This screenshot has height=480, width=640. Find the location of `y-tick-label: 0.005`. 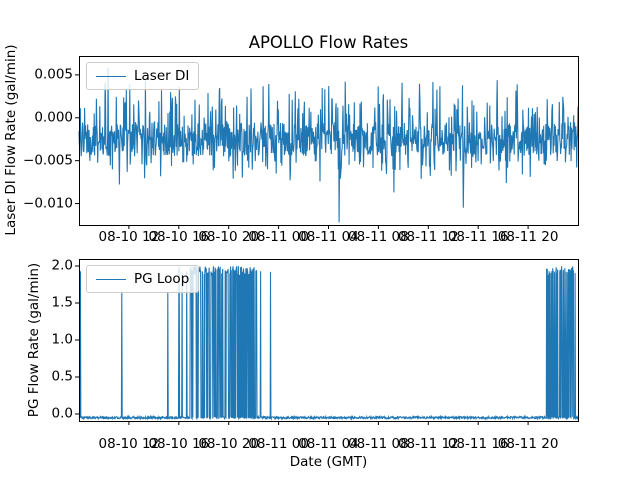

y-tick-label: 0.005 is located at coordinates (53, 74).